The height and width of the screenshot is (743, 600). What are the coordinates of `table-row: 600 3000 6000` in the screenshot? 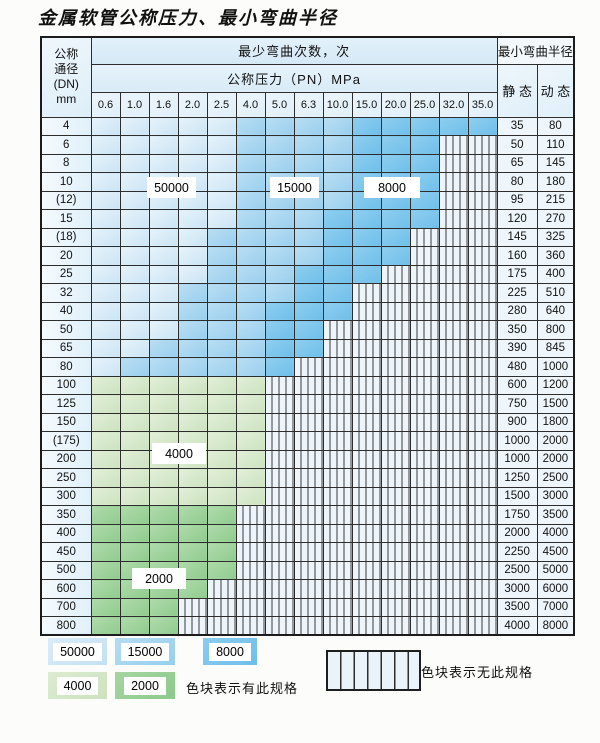 It's located at (307, 589).